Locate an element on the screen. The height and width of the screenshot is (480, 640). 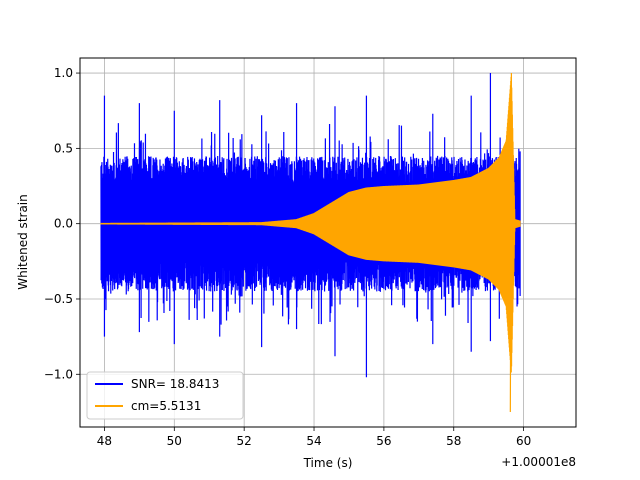
y-axis-label: Whitened strain is located at coordinates (23, 242).